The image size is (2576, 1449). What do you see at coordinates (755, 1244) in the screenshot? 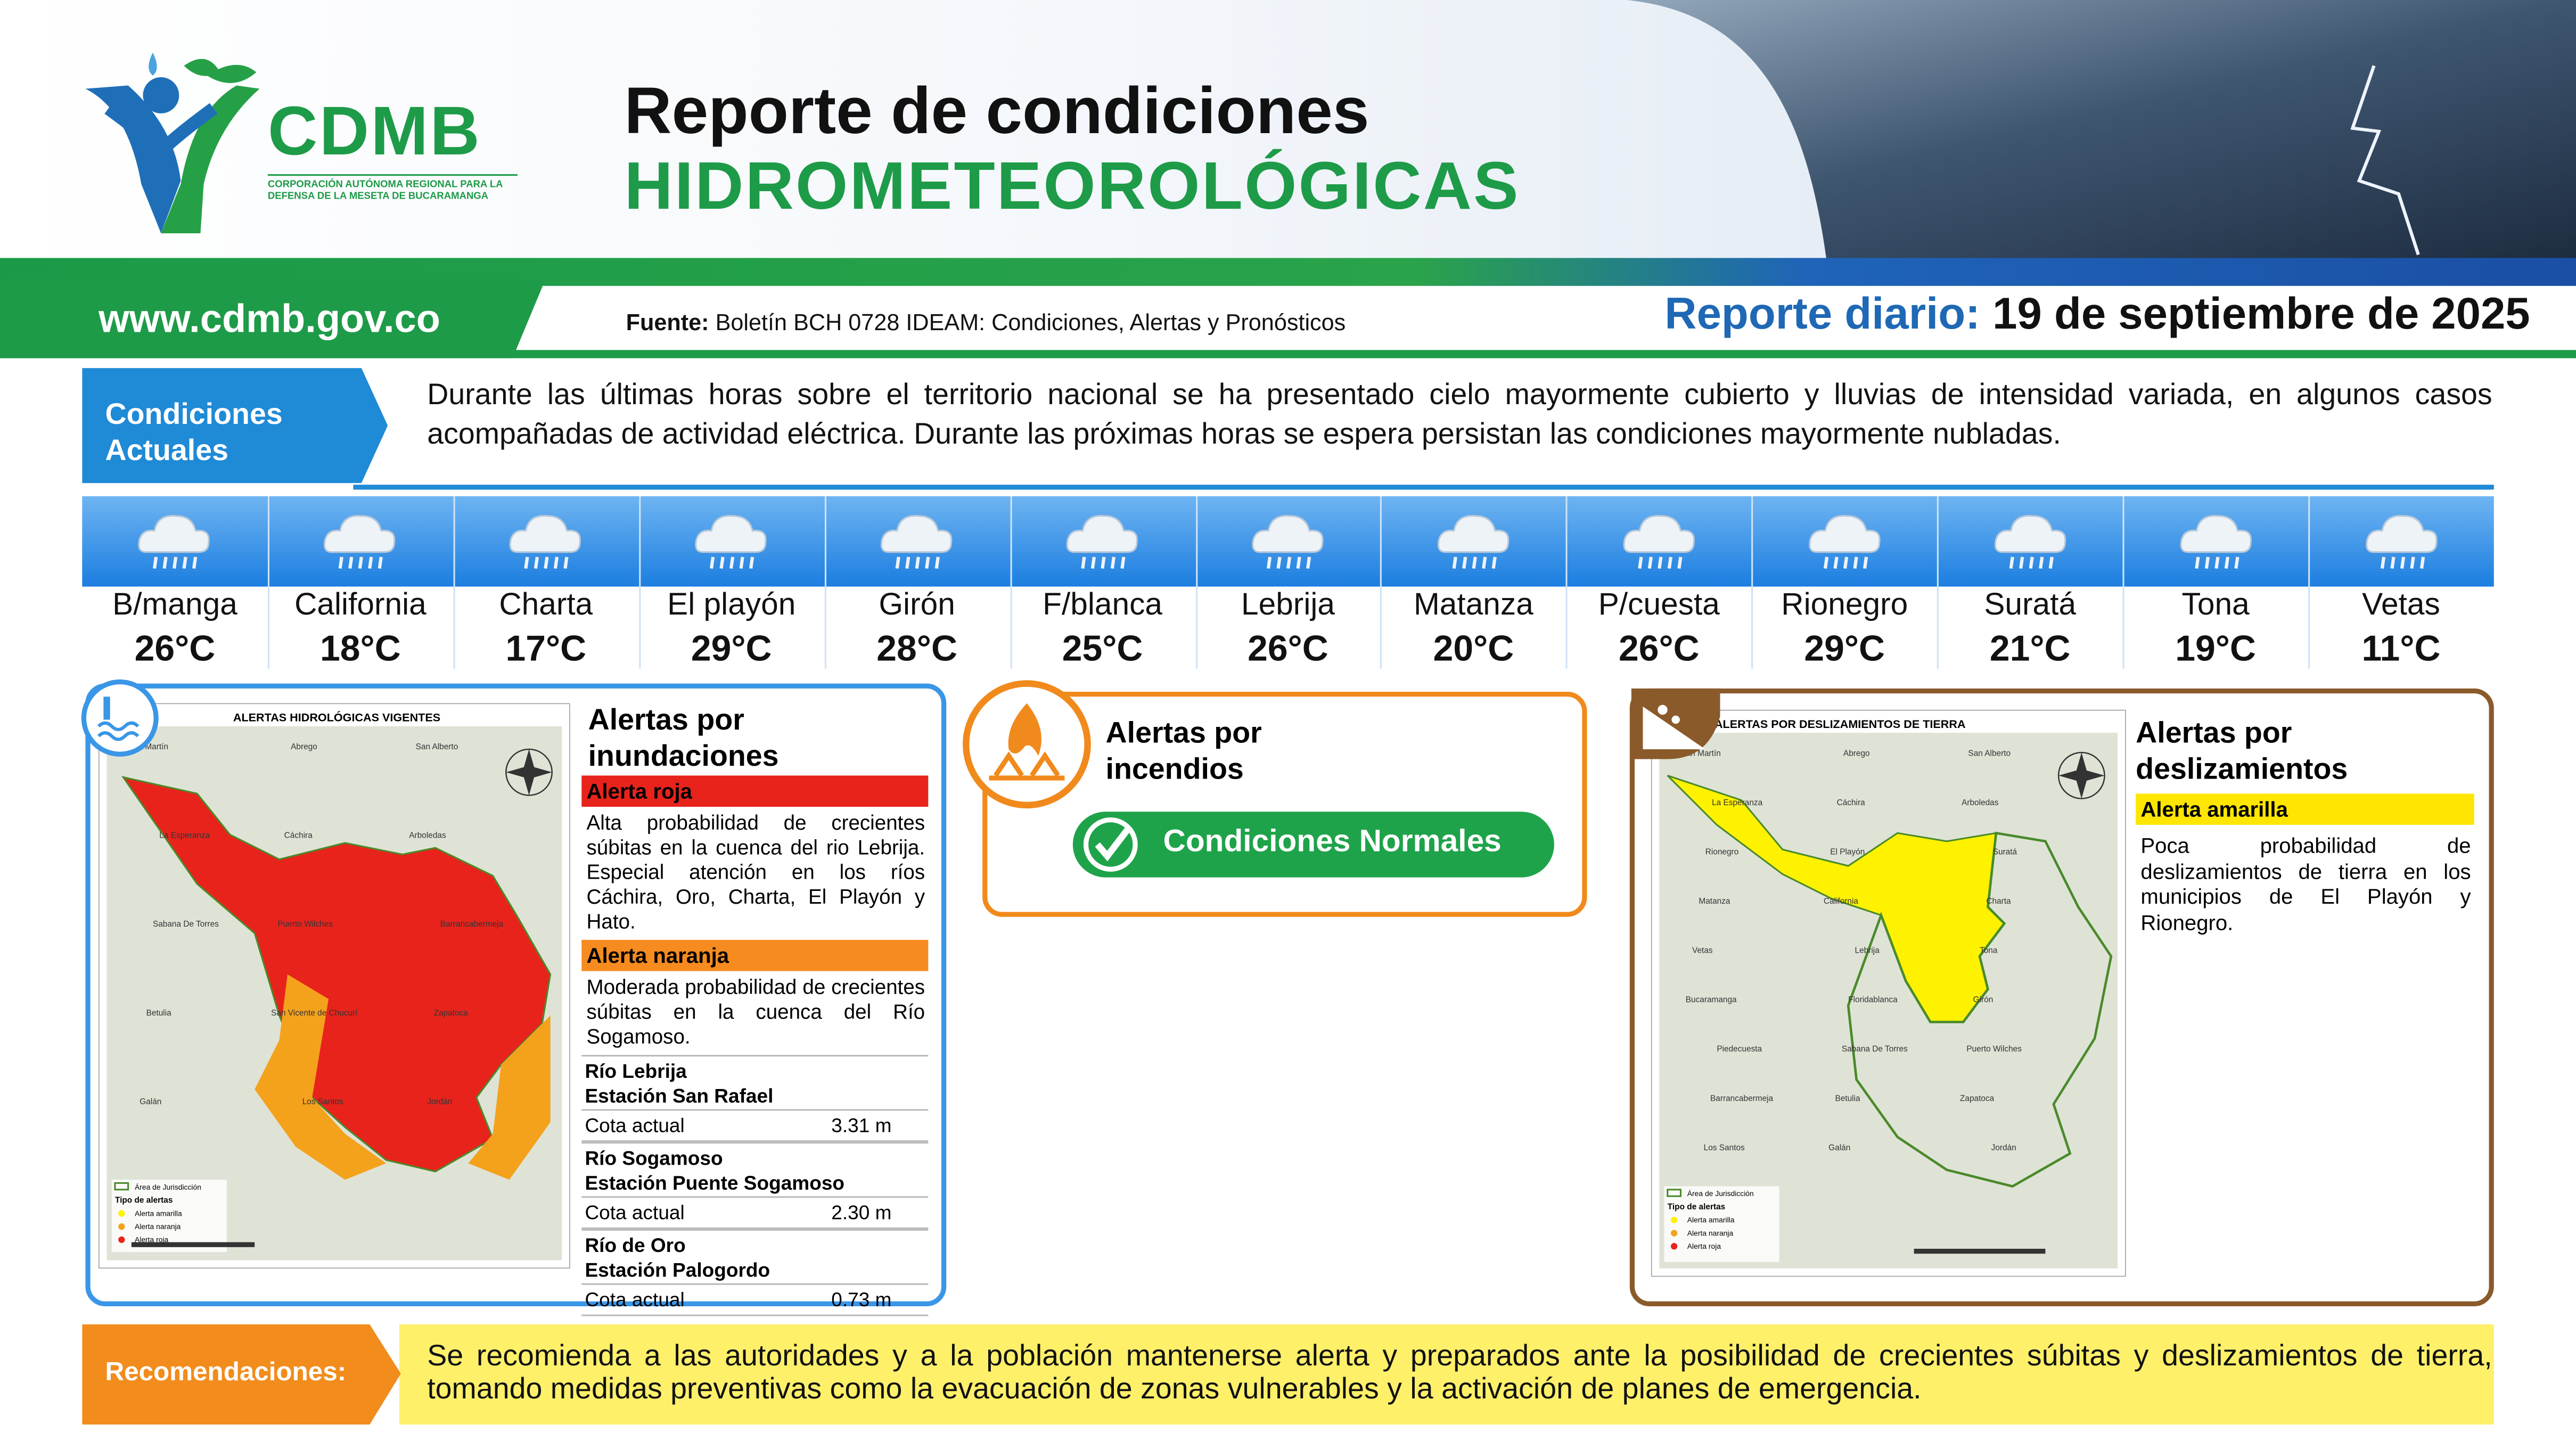
I see `station-river: Río de Oro` at bounding box center [755, 1244].